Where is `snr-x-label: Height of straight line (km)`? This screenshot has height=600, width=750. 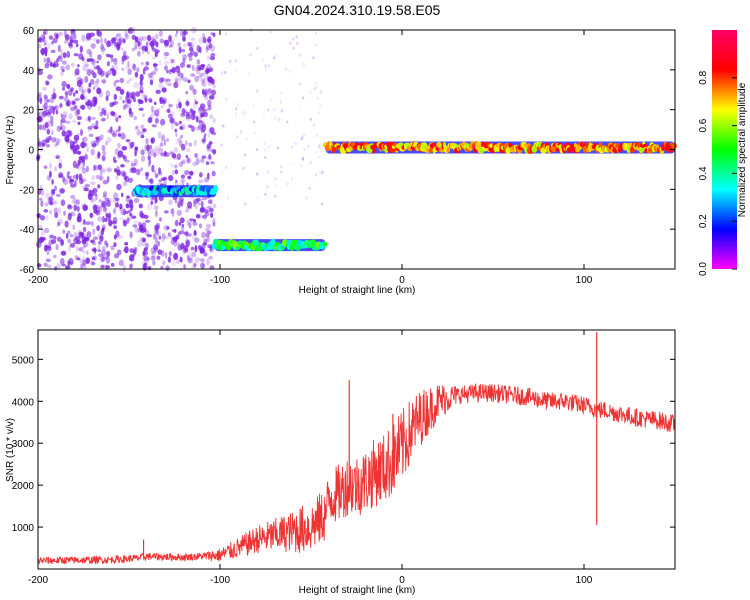 snr-x-label: Height of straight line (km) is located at coordinates (357, 590).